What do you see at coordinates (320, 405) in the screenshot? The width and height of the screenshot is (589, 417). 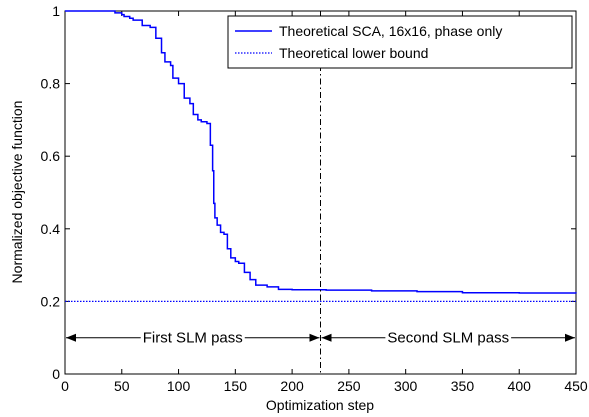 I see `x-axis-label: Optimization step` at bounding box center [320, 405].